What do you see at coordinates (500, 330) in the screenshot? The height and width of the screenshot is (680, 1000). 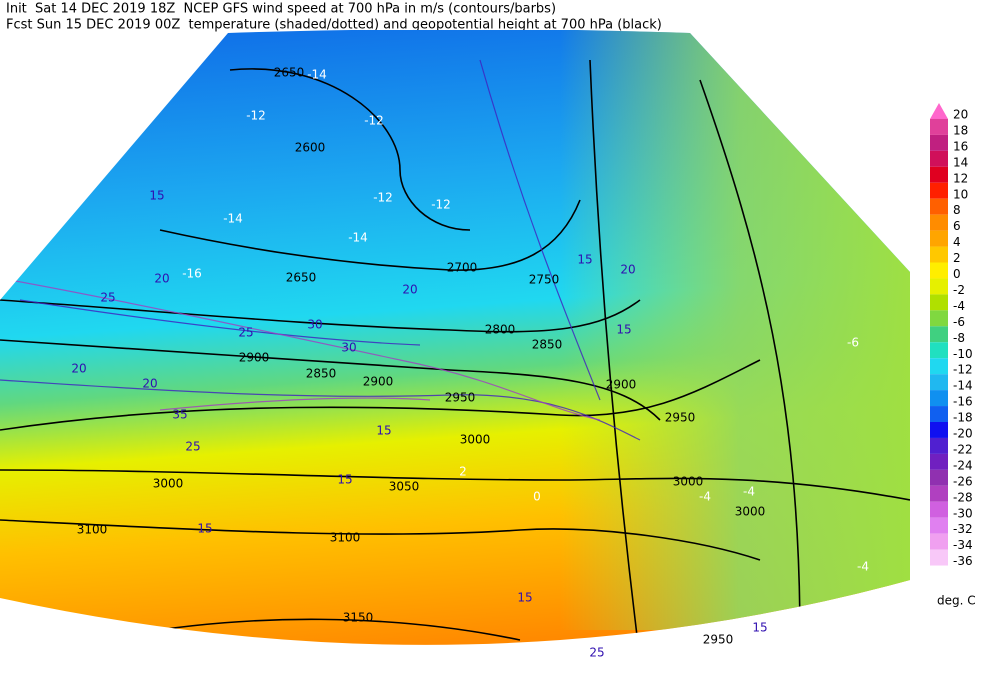 I see `height-label: 2800` at bounding box center [500, 330].